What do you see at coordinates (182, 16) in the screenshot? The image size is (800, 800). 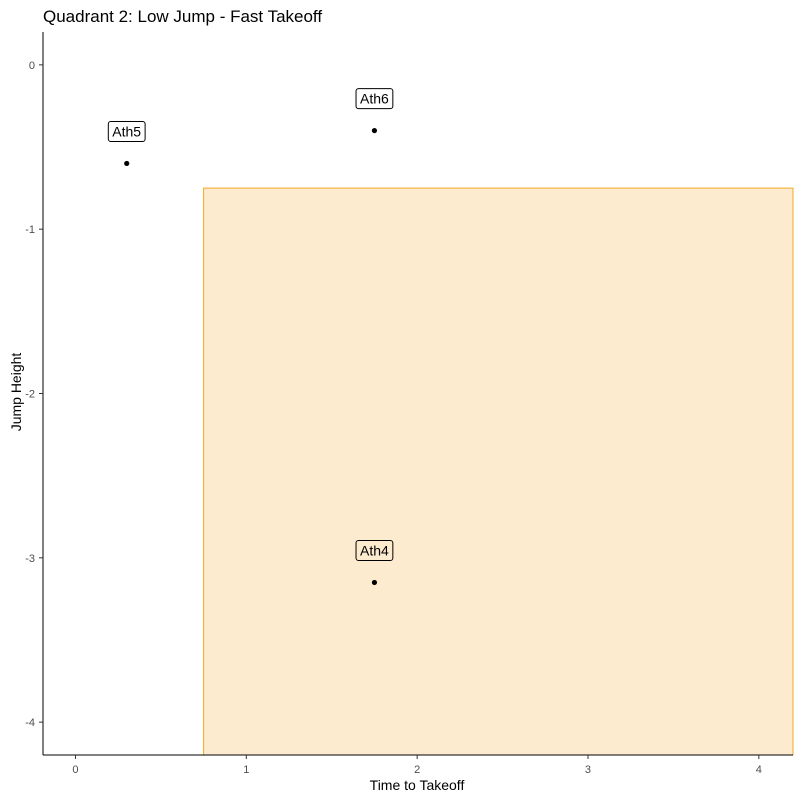 I see `chart-title: Quadrant 2: Low Jump - Fast Takeoff` at bounding box center [182, 16].